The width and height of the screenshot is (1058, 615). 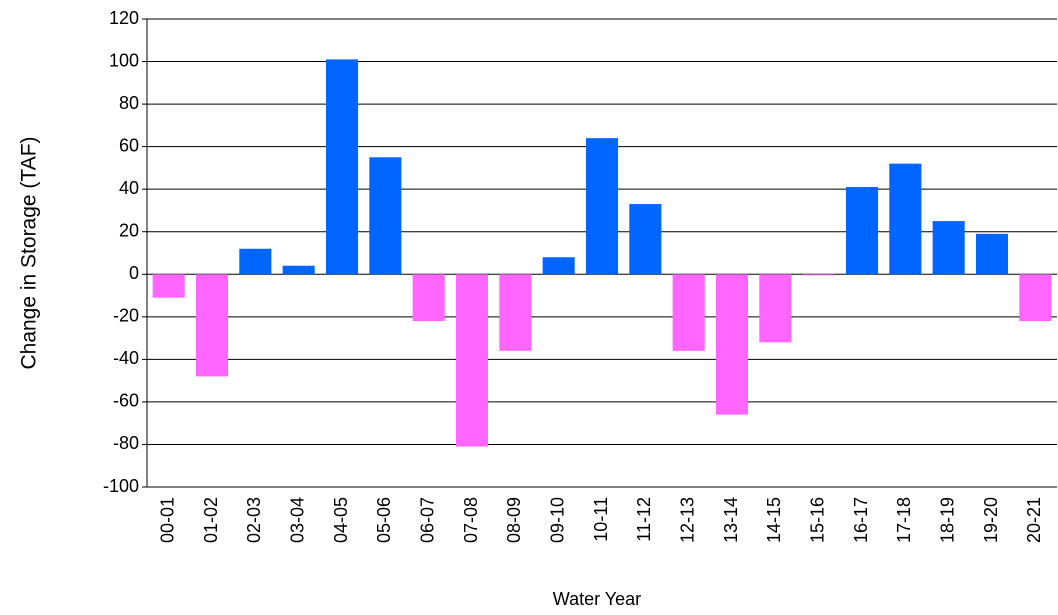 What do you see at coordinates (774, 520) in the screenshot?
I see `x-tick-label: 14-15` at bounding box center [774, 520].